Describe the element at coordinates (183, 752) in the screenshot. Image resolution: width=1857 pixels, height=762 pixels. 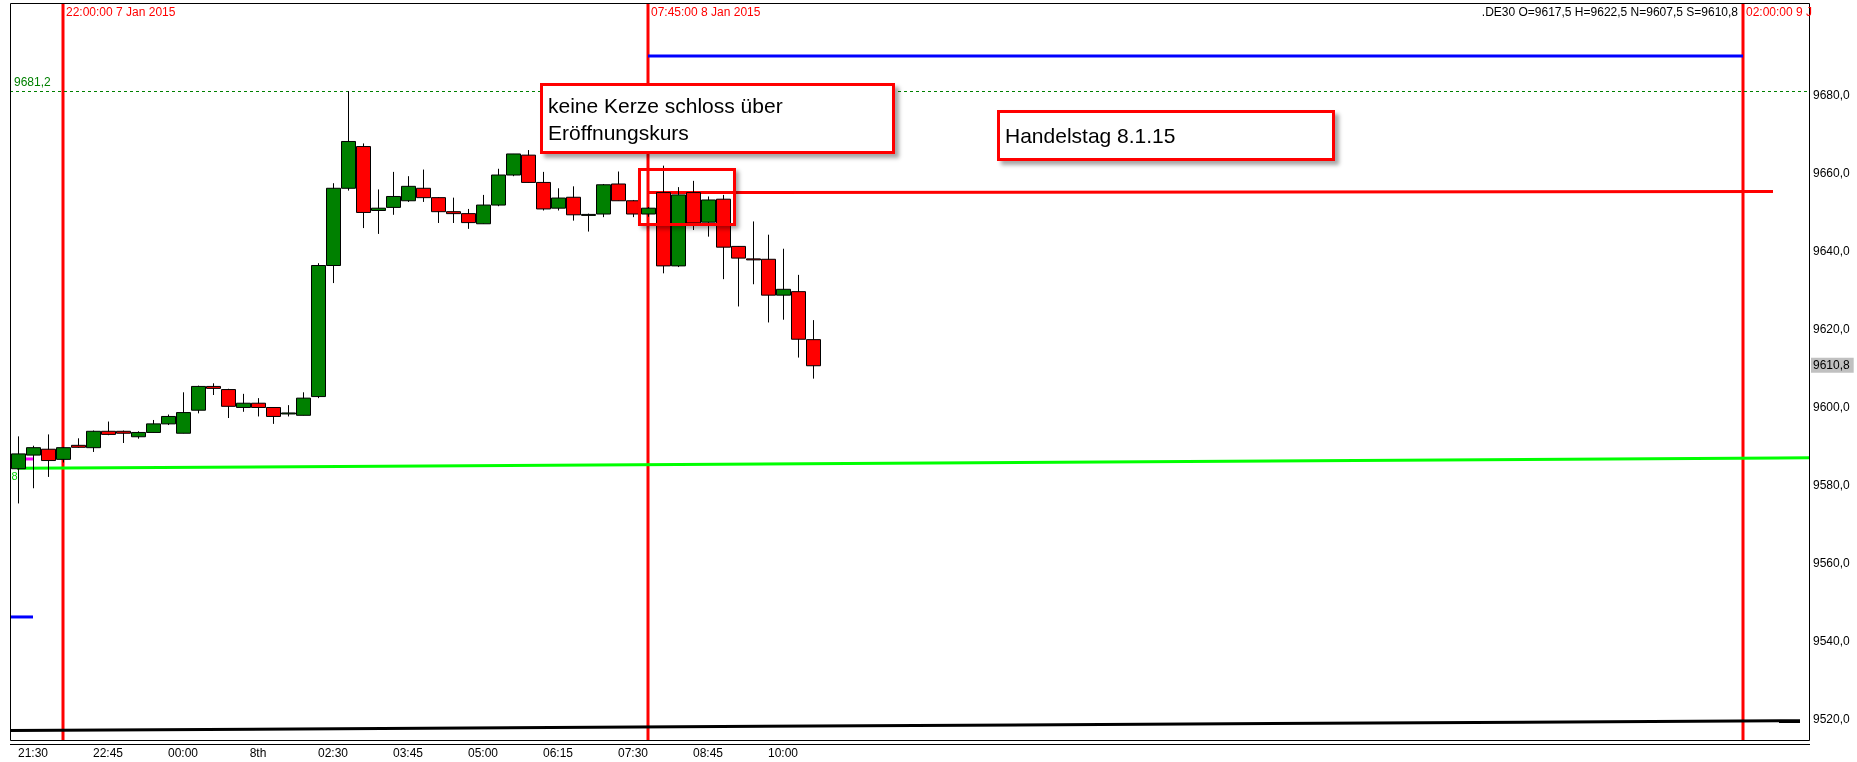
I see `x-tick-label: 00:00` at that location.